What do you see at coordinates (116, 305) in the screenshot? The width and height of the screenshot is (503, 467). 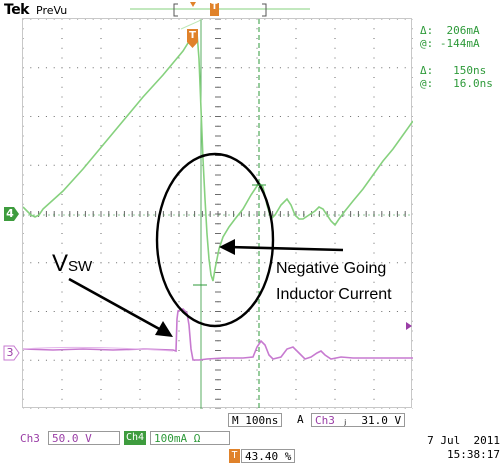 I see `vsw-arrow` at bounding box center [116, 305].